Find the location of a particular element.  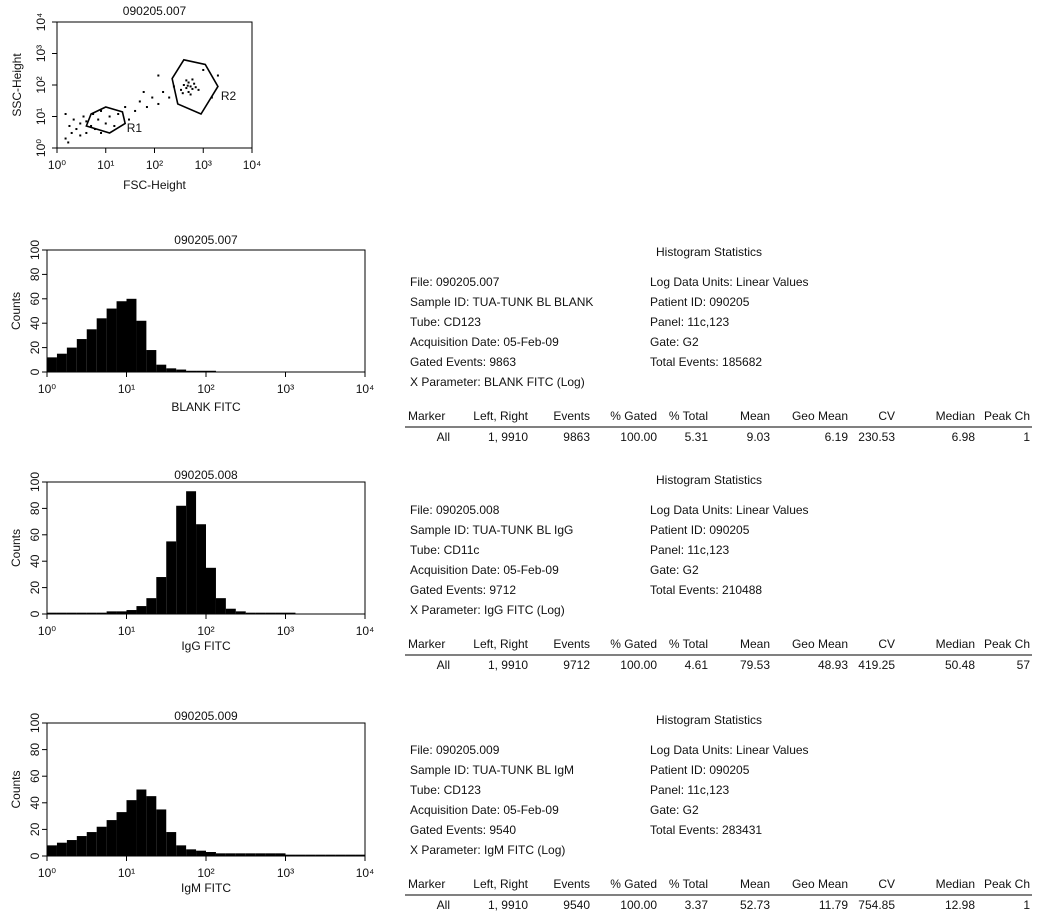

y-tick-label: 20 is located at coordinates (35, 588).